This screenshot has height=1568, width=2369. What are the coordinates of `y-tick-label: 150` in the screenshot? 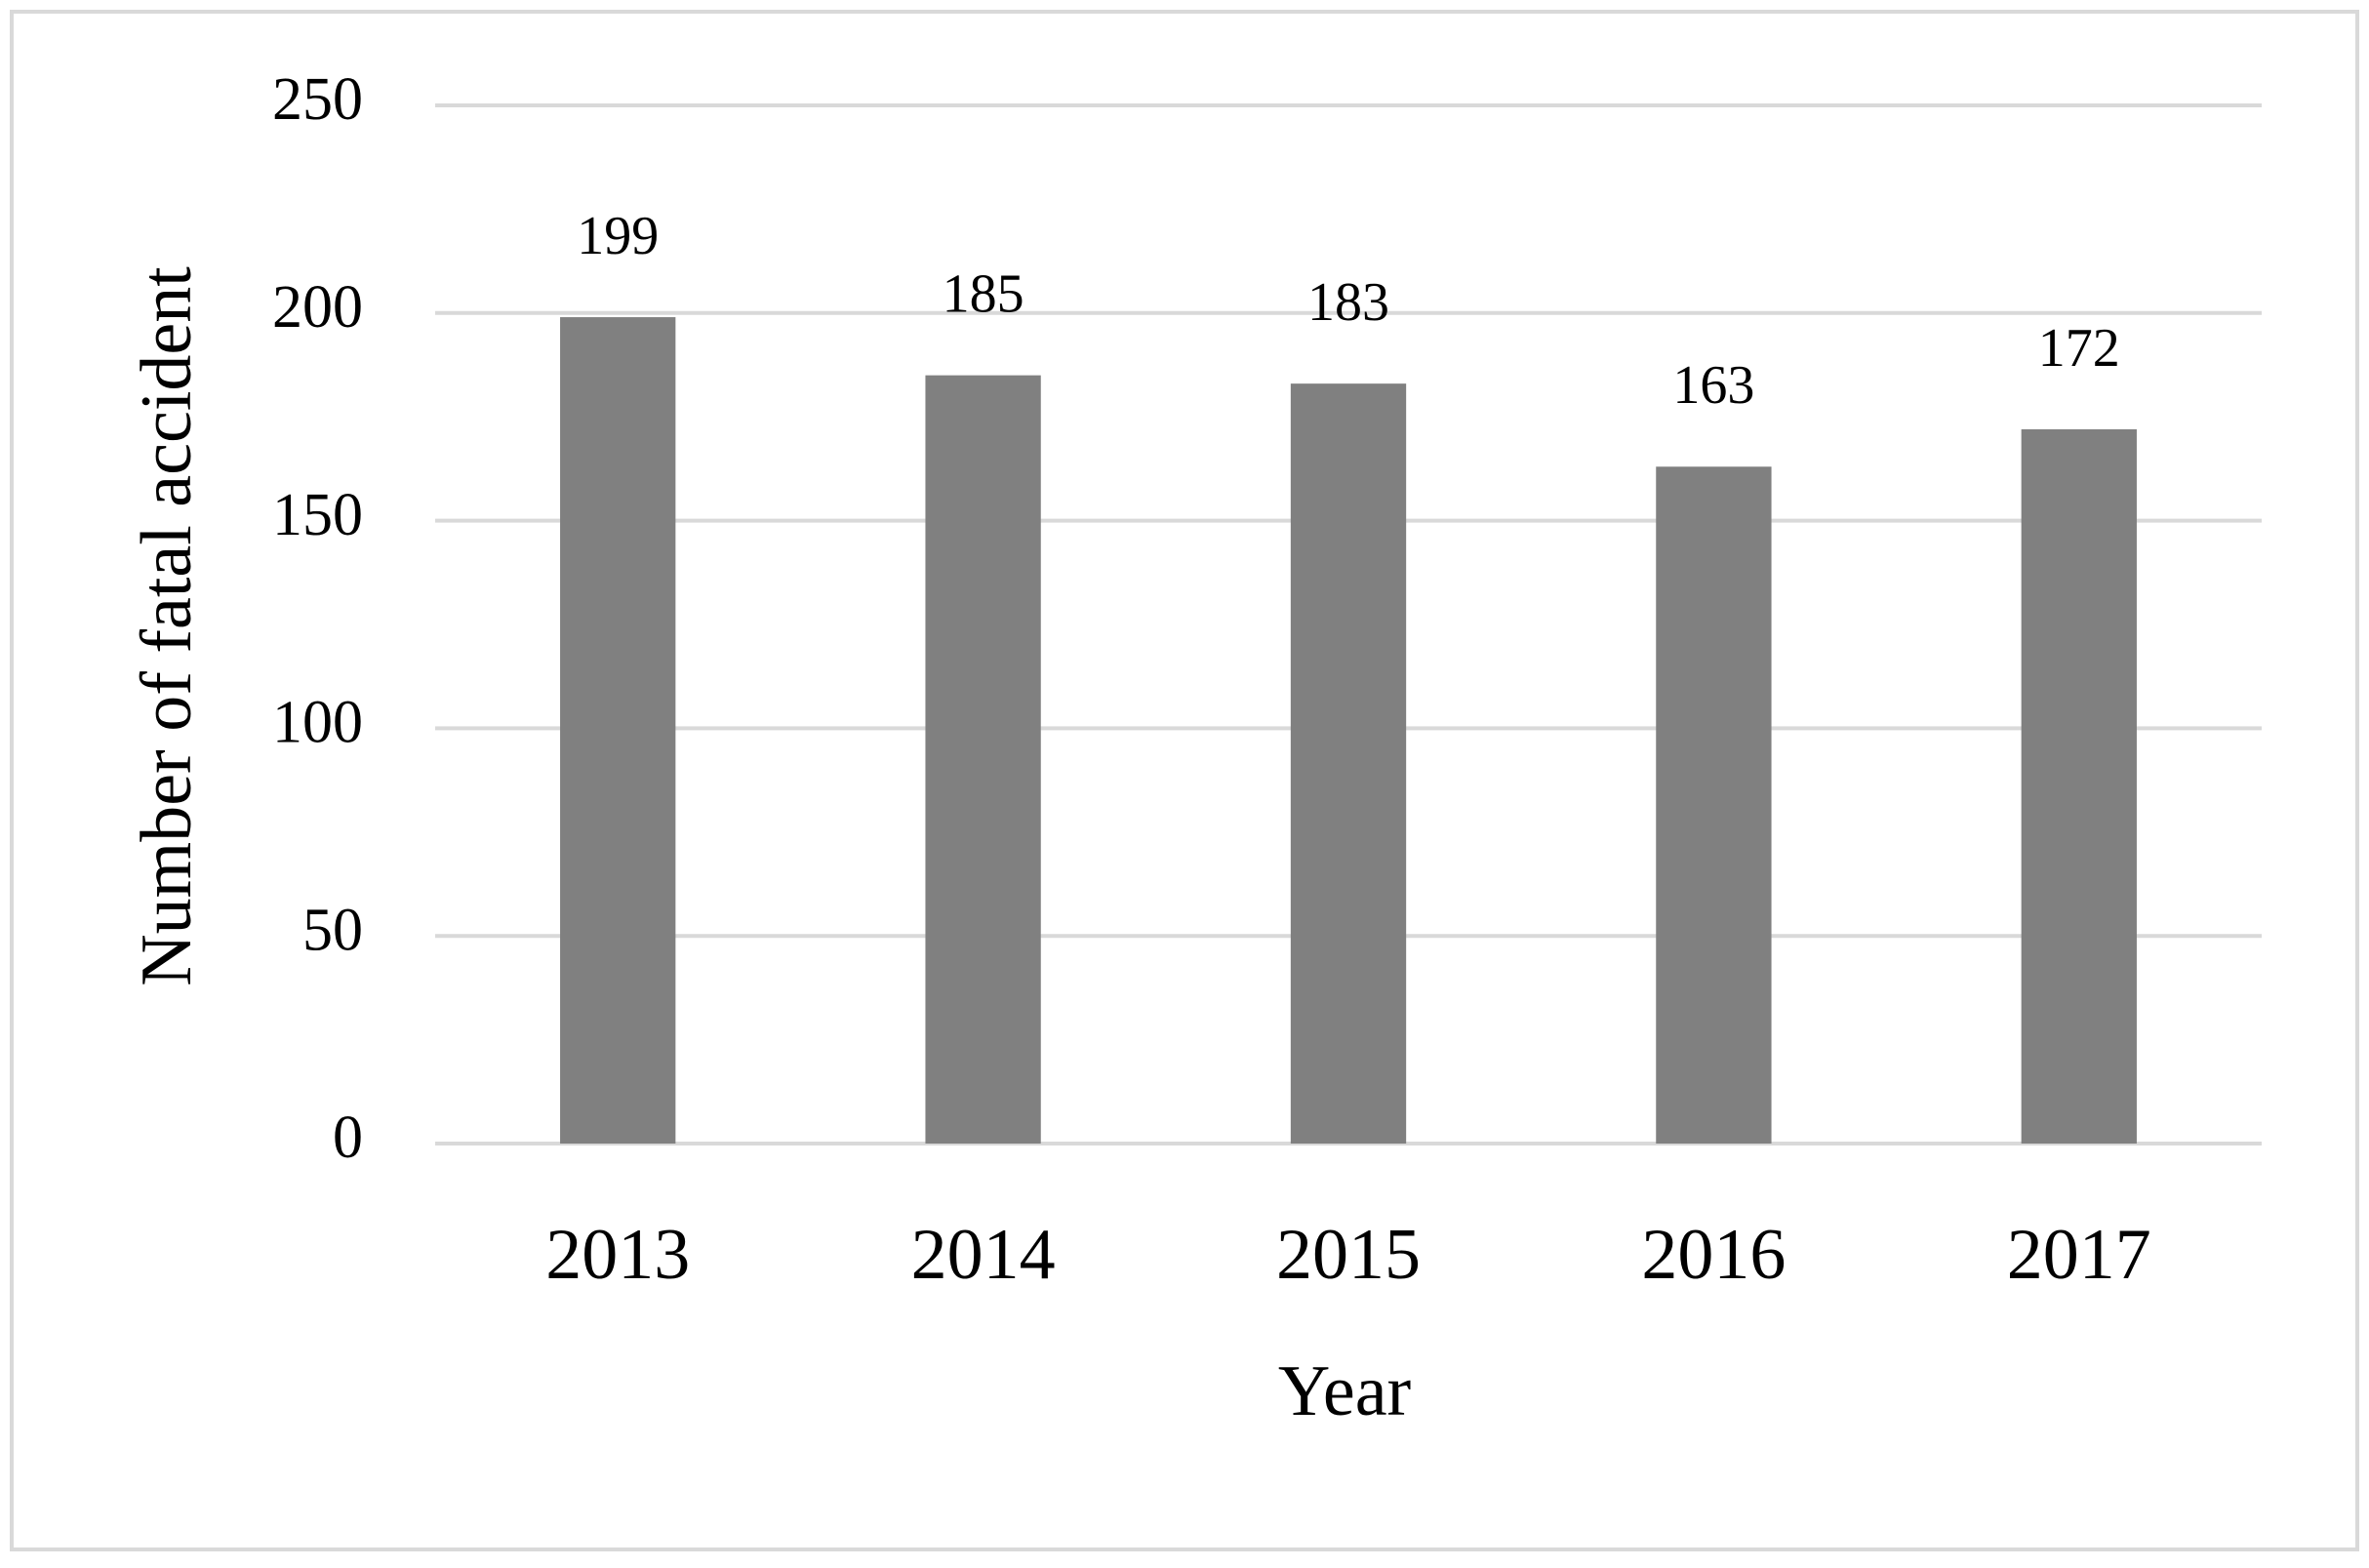 It's located at (317, 515).